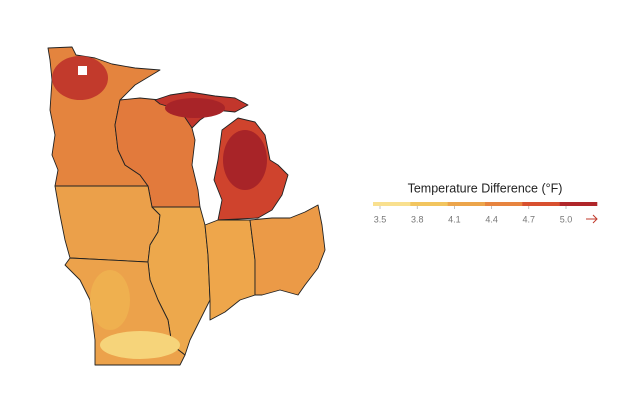  What do you see at coordinates (491, 219) in the screenshot?
I see `legend-tick-label: 4.4` at bounding box center [491, 219].